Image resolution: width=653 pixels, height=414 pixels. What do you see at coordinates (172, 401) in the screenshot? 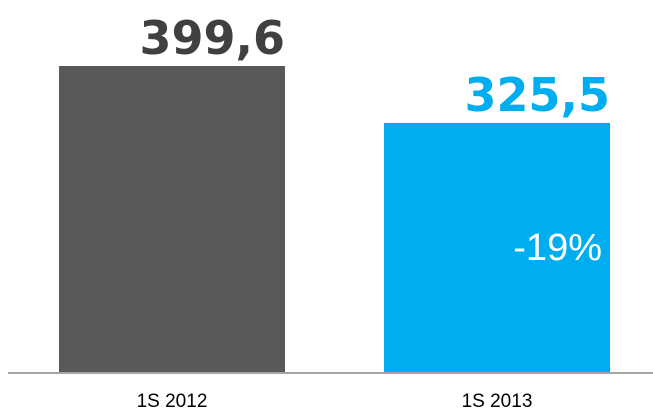
I see `category-label-1s-2012: 1S 2012` at bounding box center [172, 401].